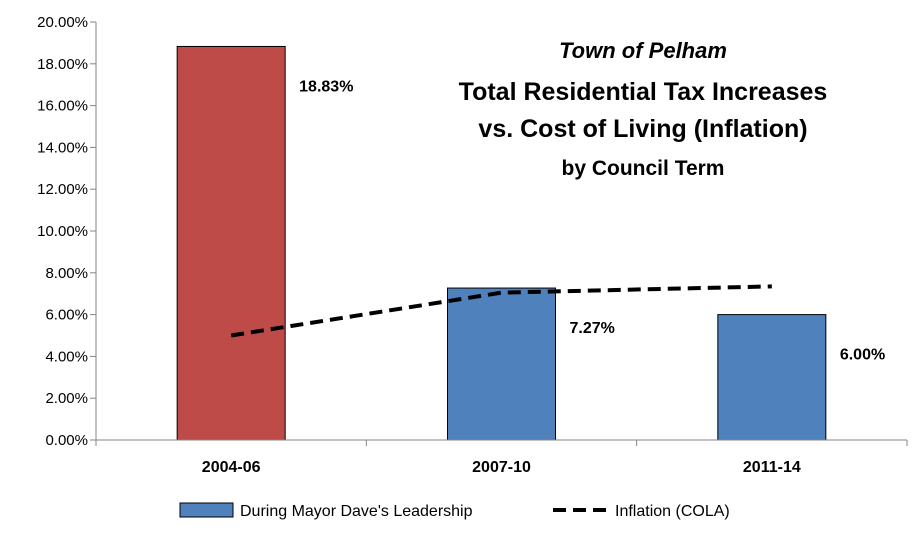  I want to click on bar-data-label: 7.27%, so click(592, 328).